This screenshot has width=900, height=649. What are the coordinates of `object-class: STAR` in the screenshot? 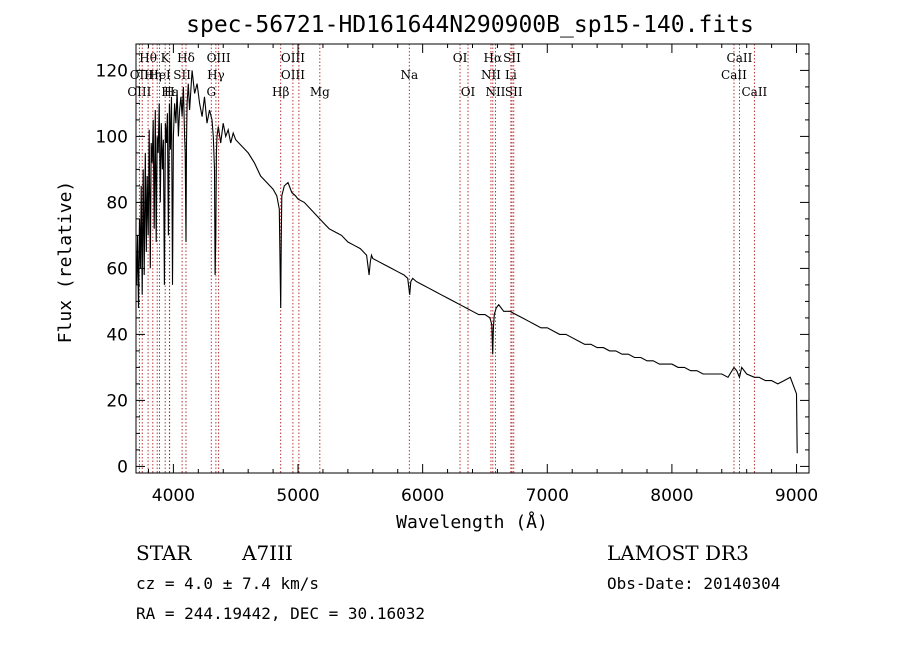 It's located at (164, 553).